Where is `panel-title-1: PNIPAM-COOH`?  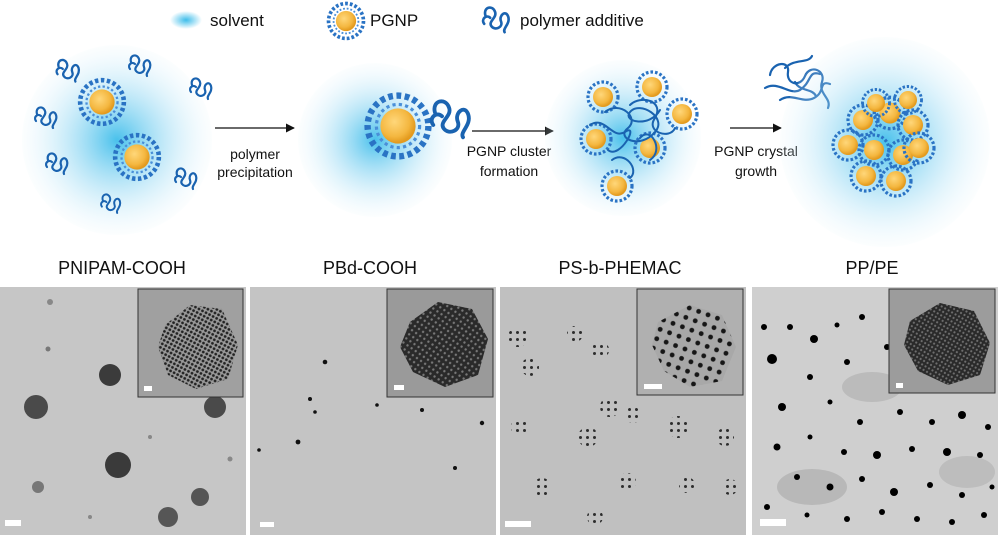 panel-title-1: PNIPAM-COOH is located at coordinates (122, 268).